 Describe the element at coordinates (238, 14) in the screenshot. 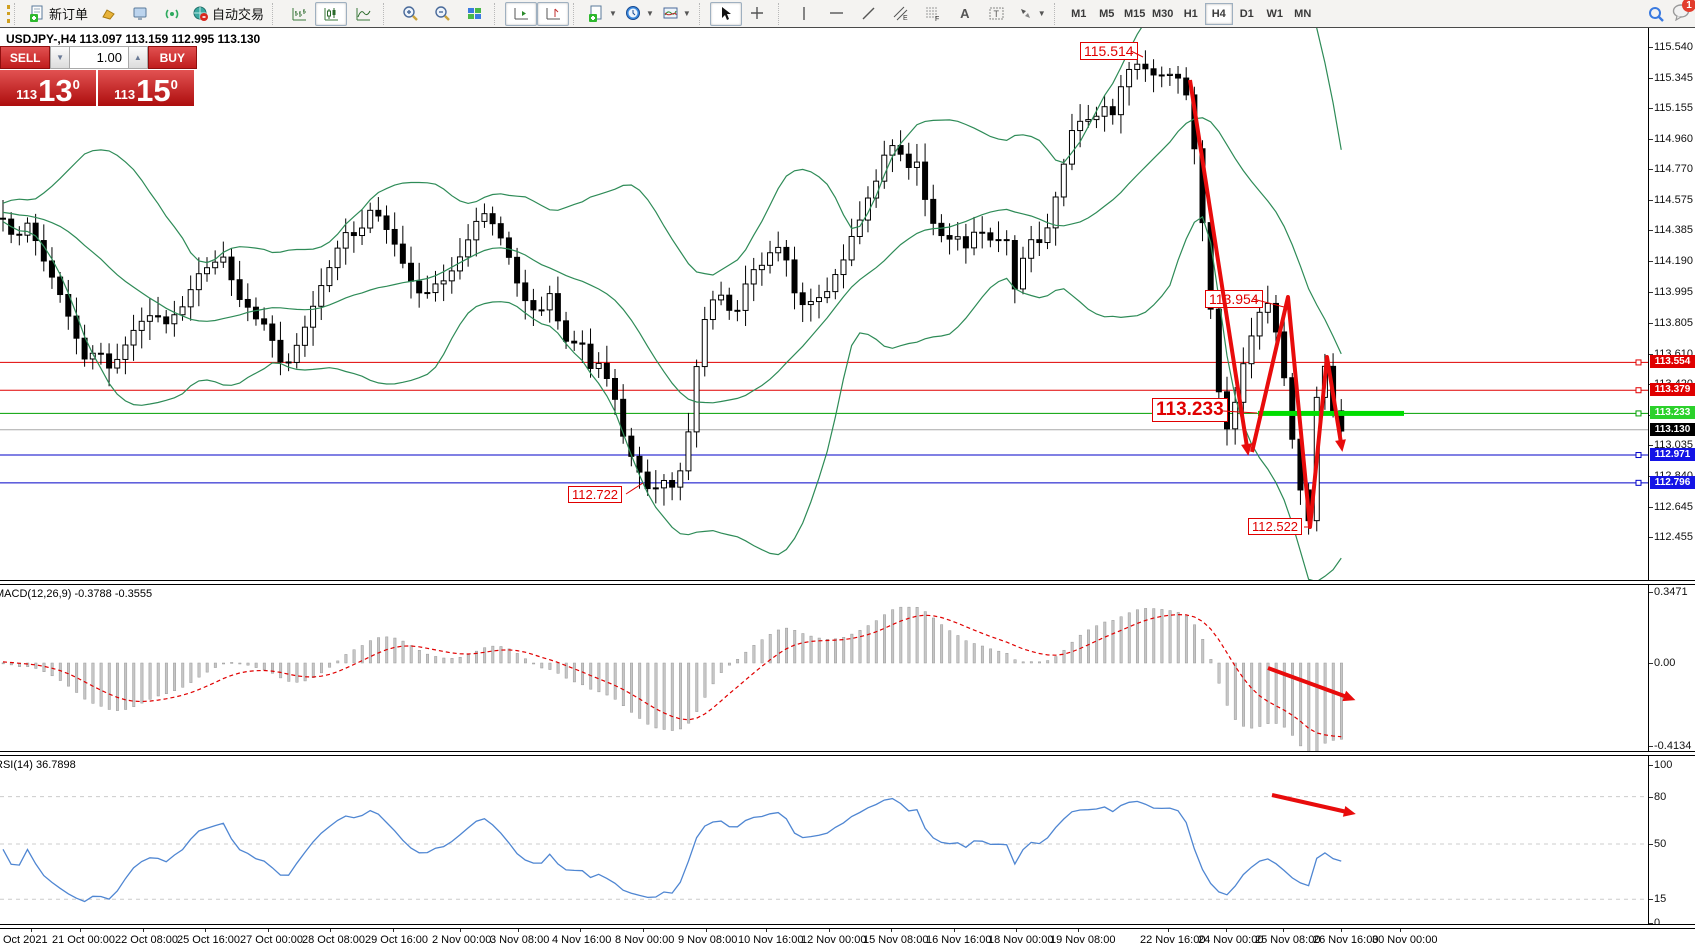

I see `autotrading-label: 自动交易` at that location.